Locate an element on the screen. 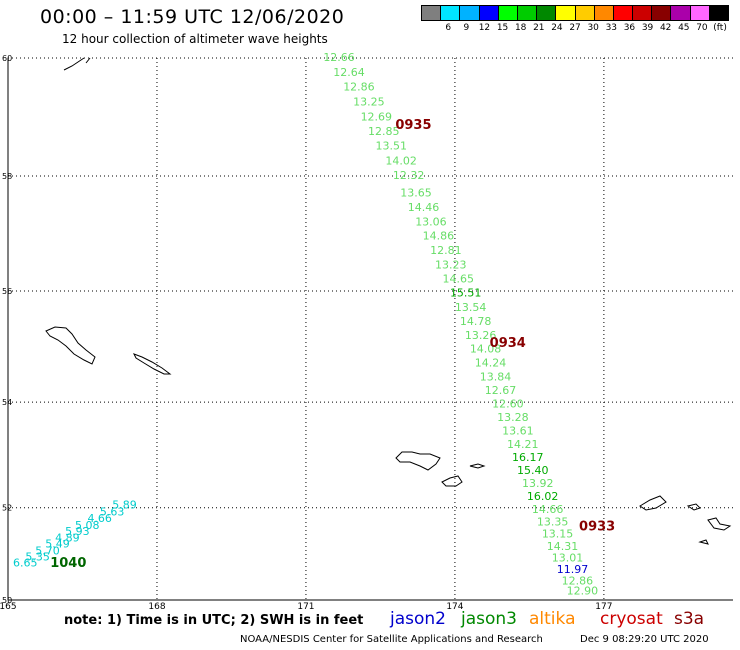  legend-label: 15 is located at coordinates (502, 28).